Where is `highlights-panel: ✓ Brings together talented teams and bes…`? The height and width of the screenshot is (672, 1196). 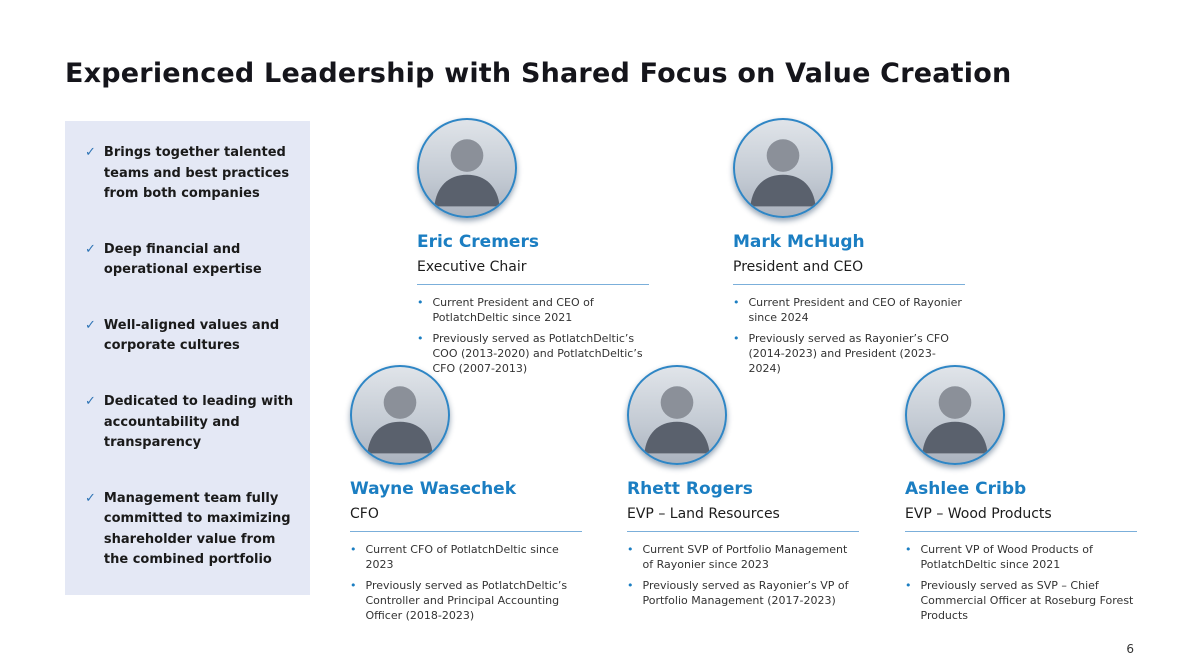
highlights-panel: ✓ Brings together talented teams and bes… is located at coordinates (187, 358).